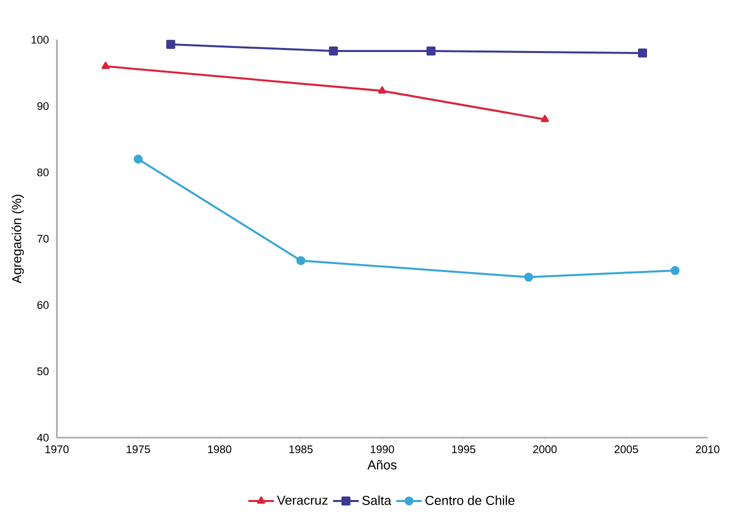 The height and width of the screenshot is (523, 736). Describe the element at coordinates (470, 501) in the screenshot. I see `legend-label: Centro de Chile` at that location.